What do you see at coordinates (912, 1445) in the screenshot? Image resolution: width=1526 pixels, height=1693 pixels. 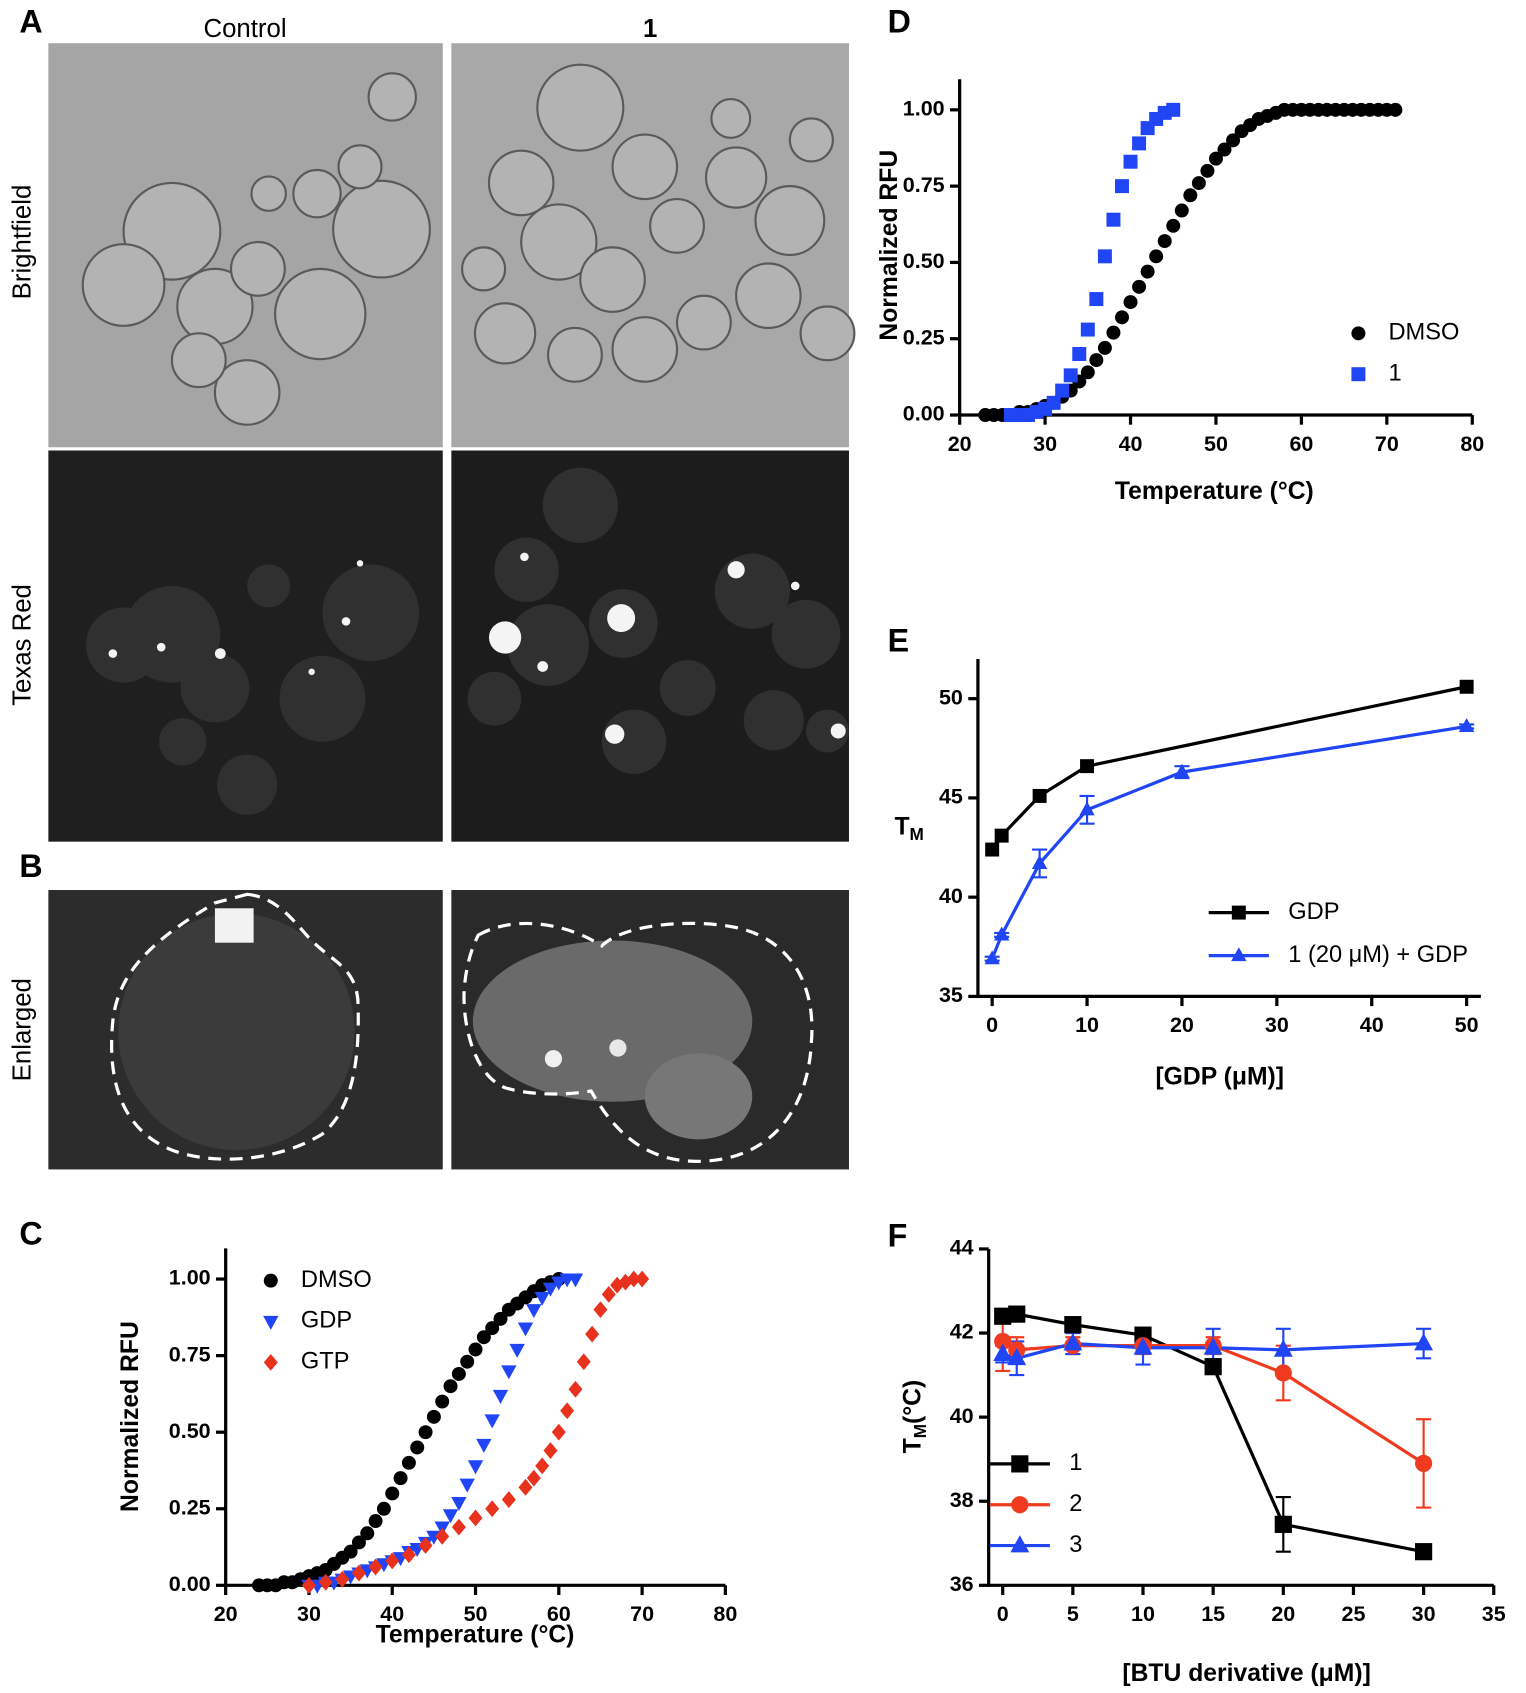 I see `y-axis-title-main: T` at bounding box center [912, 1445].